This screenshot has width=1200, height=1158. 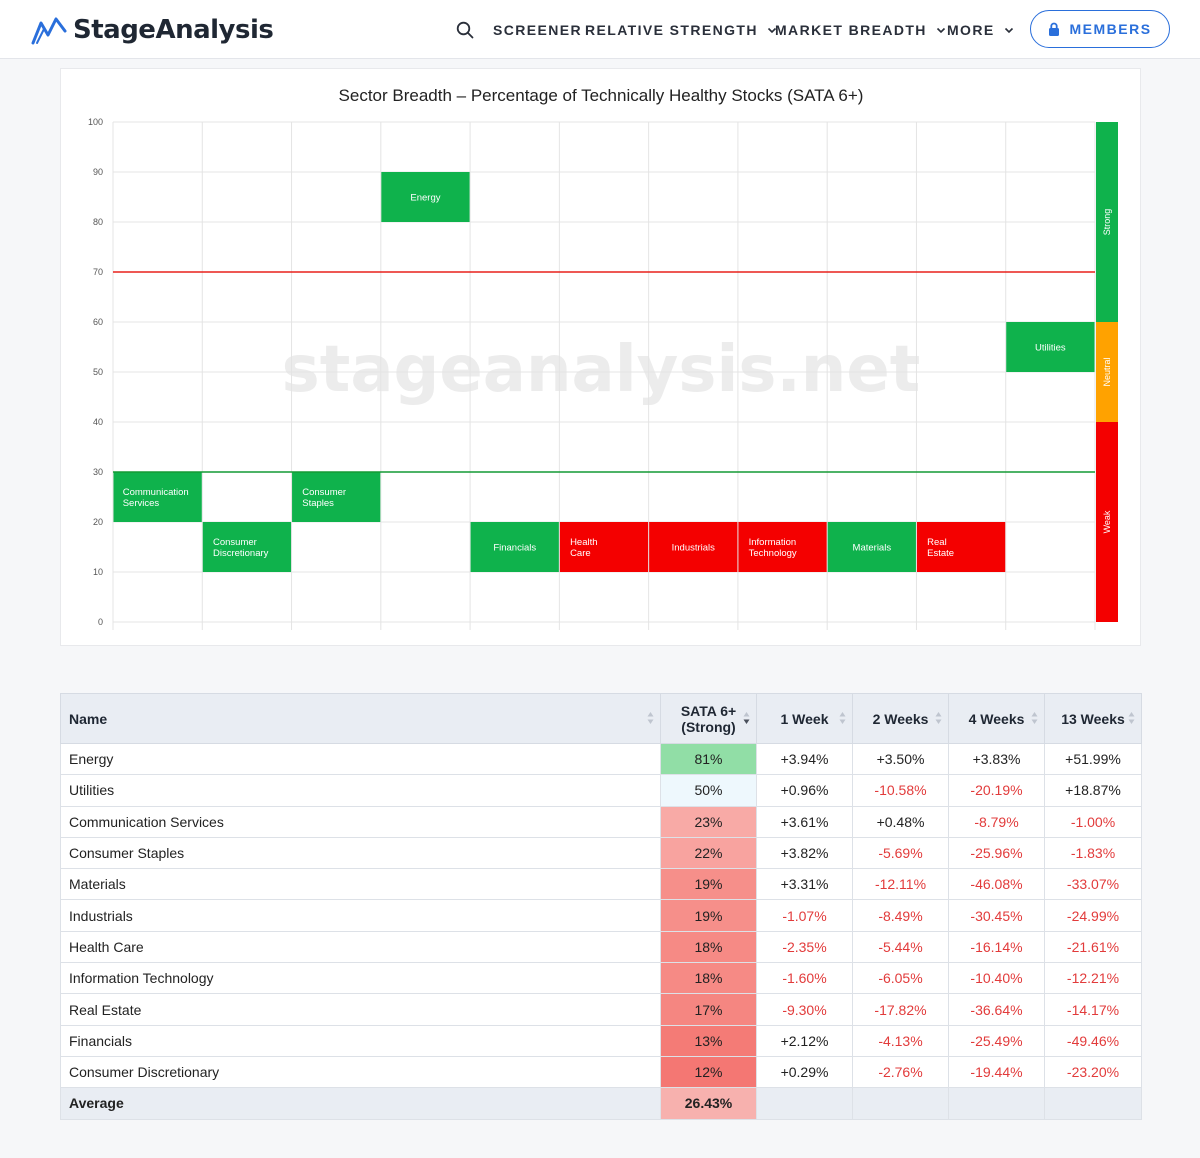 I want to click on brand-logo: StageAnalysis, so click(x=152, y=30).